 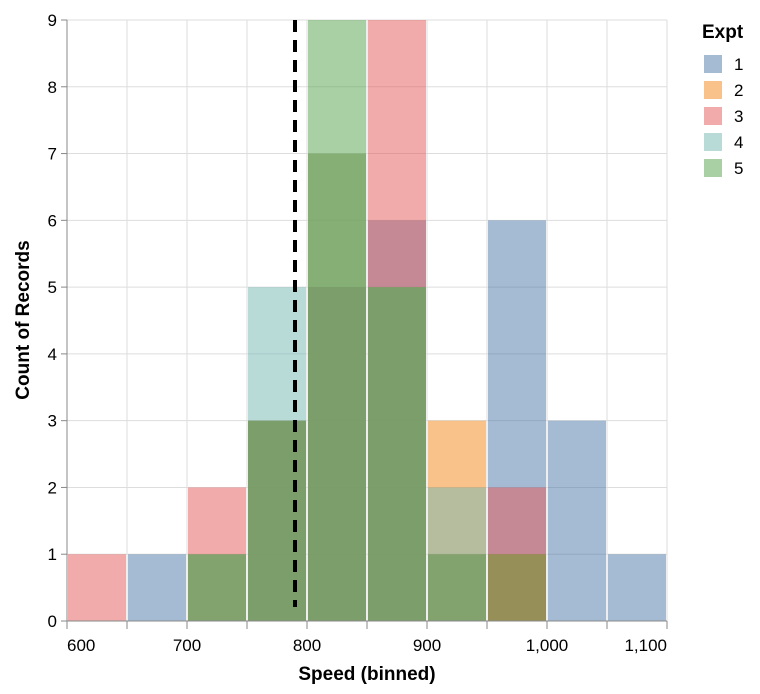 What do you see at coordinates (81, 645) in the screenshot?
I see `x-tick-label: 600` at bounding box center [81, 645].